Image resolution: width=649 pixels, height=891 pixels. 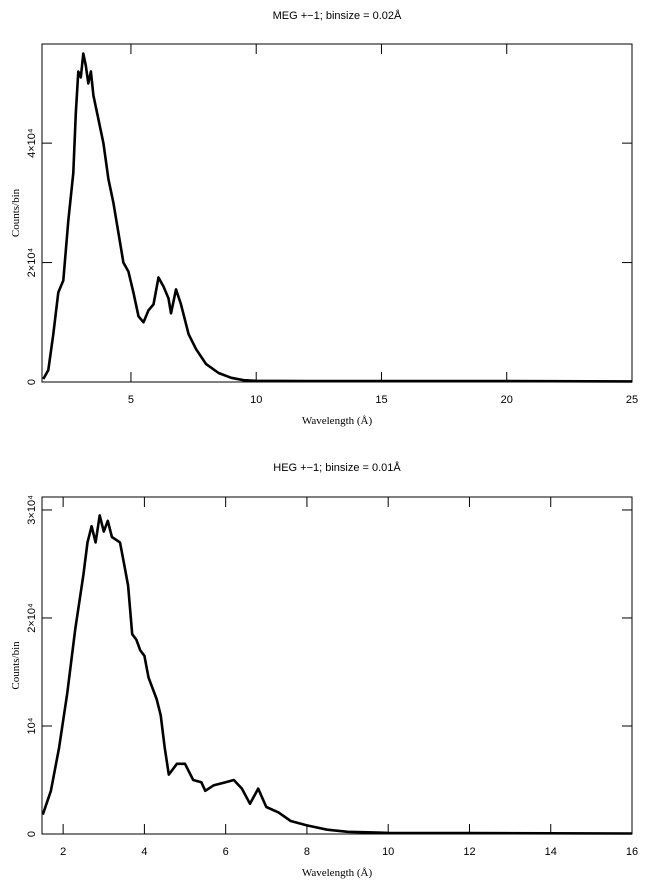 I want to click on x-tick-label: 5, so click(x=131, y=400).